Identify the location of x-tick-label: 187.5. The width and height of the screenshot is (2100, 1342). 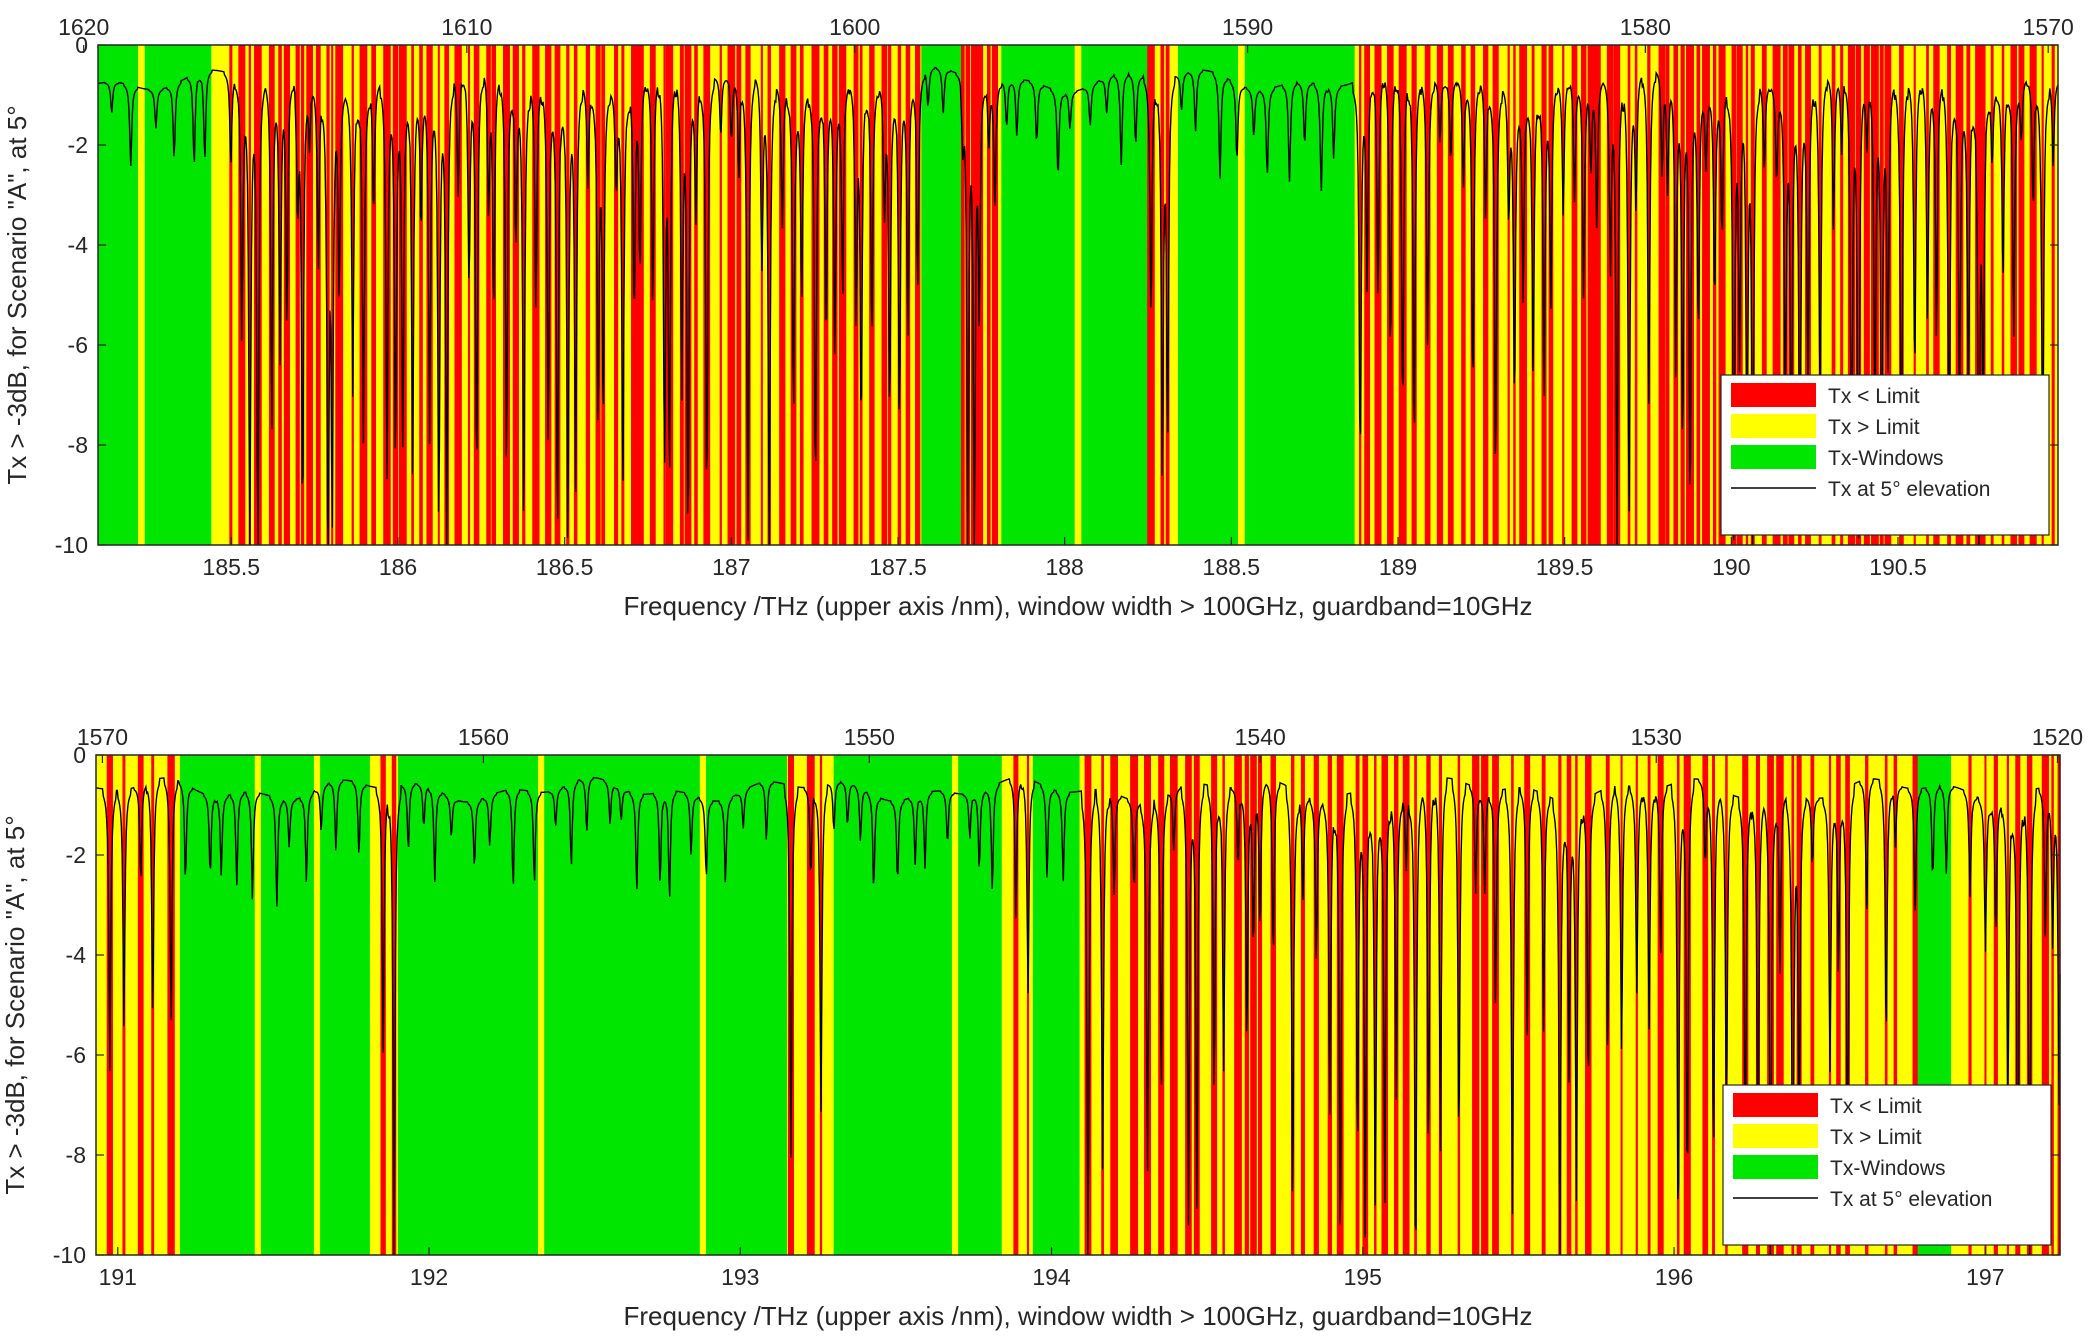
(898, 567).